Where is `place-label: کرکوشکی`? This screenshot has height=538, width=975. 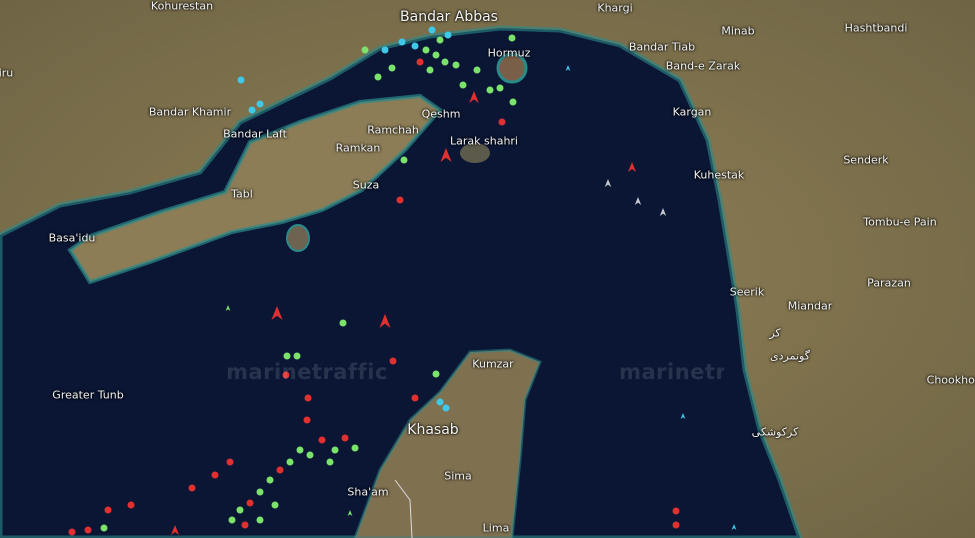
place-label: کرکوشکی is located at coordinates (775, 432).